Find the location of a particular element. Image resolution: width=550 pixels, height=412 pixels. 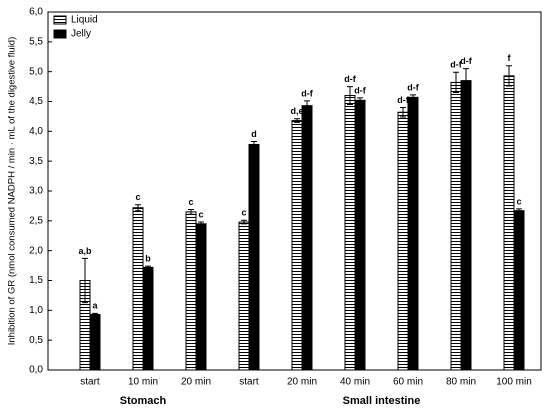

significance-letter: b is located at coordinates (148, 259).